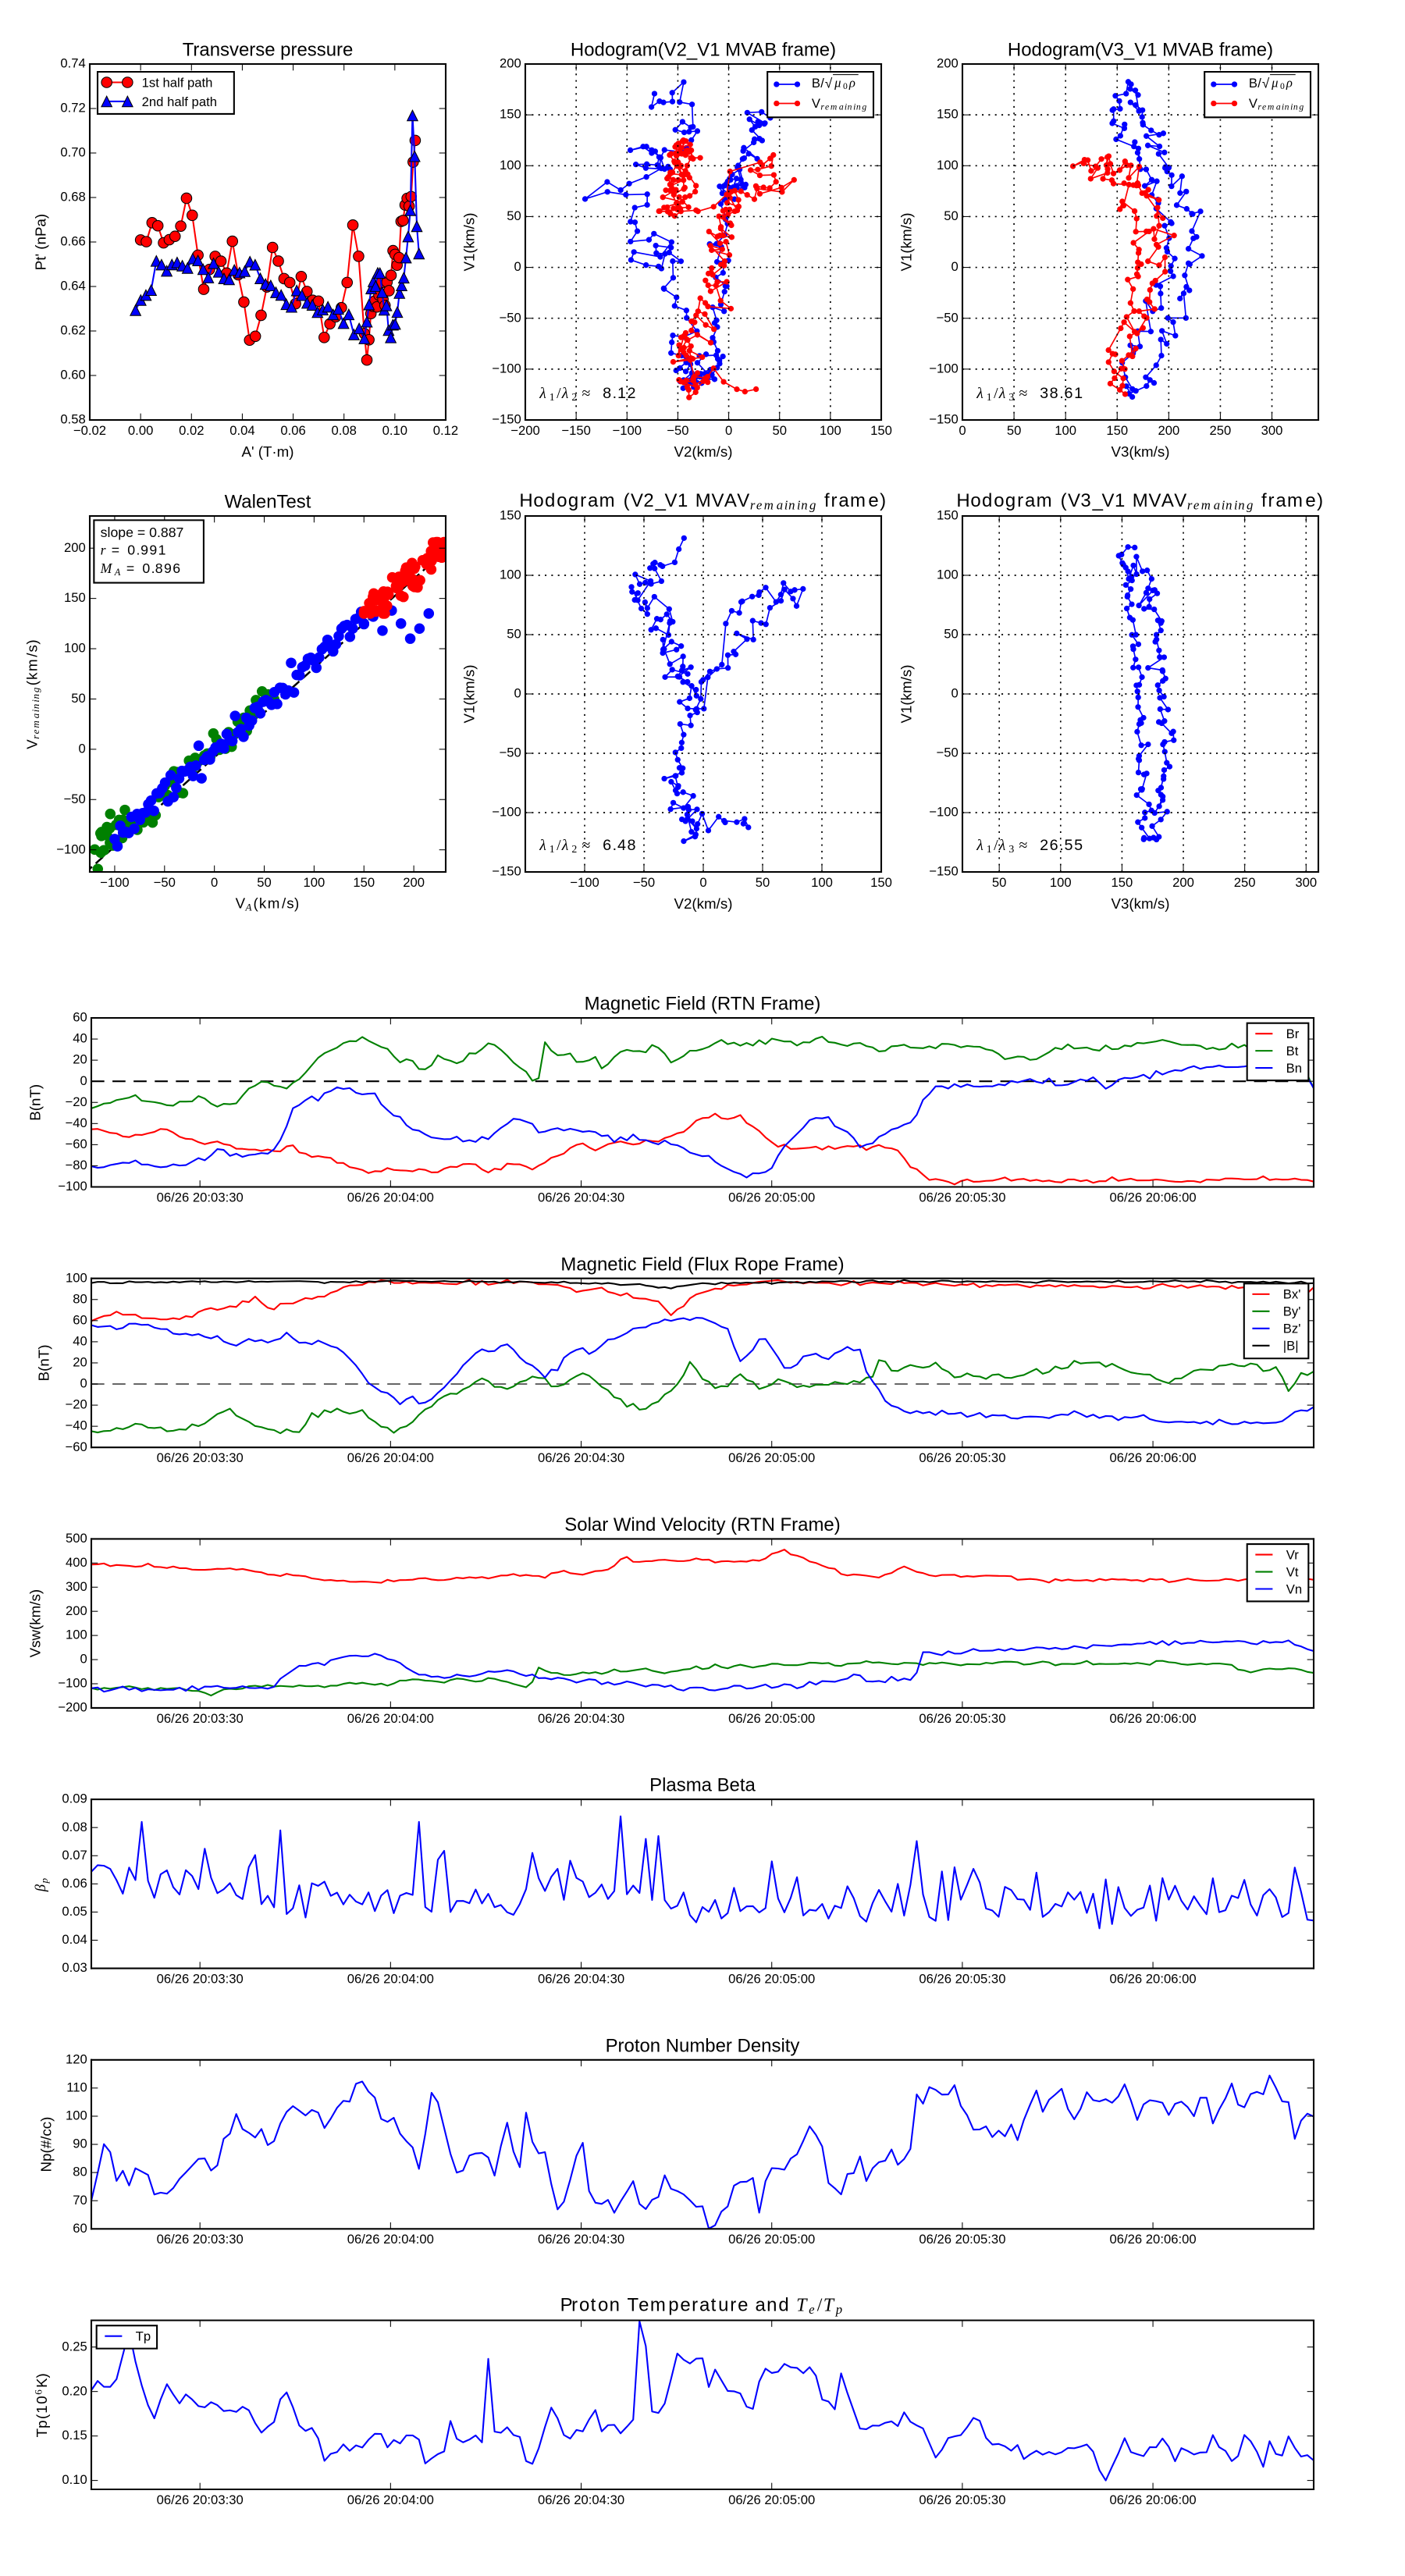 The height and width of the screenshot is (2576, 1405). What do you see at coordinates (1275, 79) in the screenshot?
I see `svg-text:B / √ μ: B / √ μ ρ 0` at bounding box center [1275, 79].